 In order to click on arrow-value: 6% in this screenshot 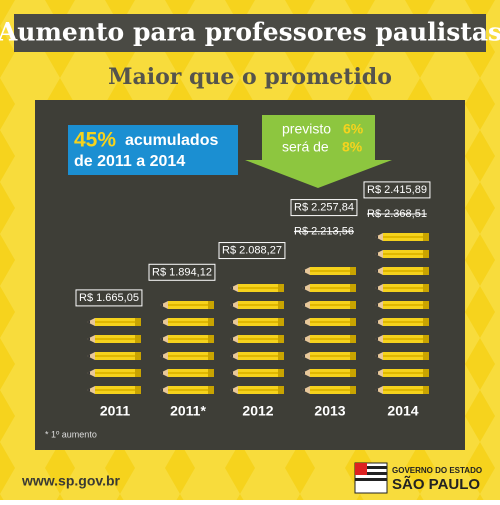, I will do `click(353, 129)`.